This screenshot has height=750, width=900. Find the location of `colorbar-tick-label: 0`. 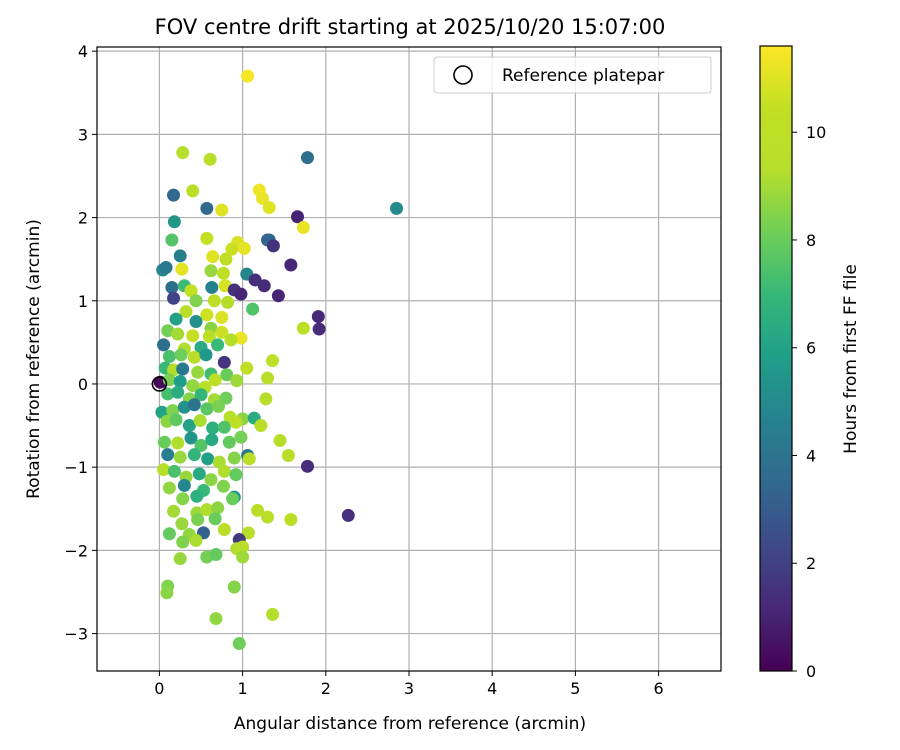

colorbar-tick-label: 0 is located at coordinates (811, 671).